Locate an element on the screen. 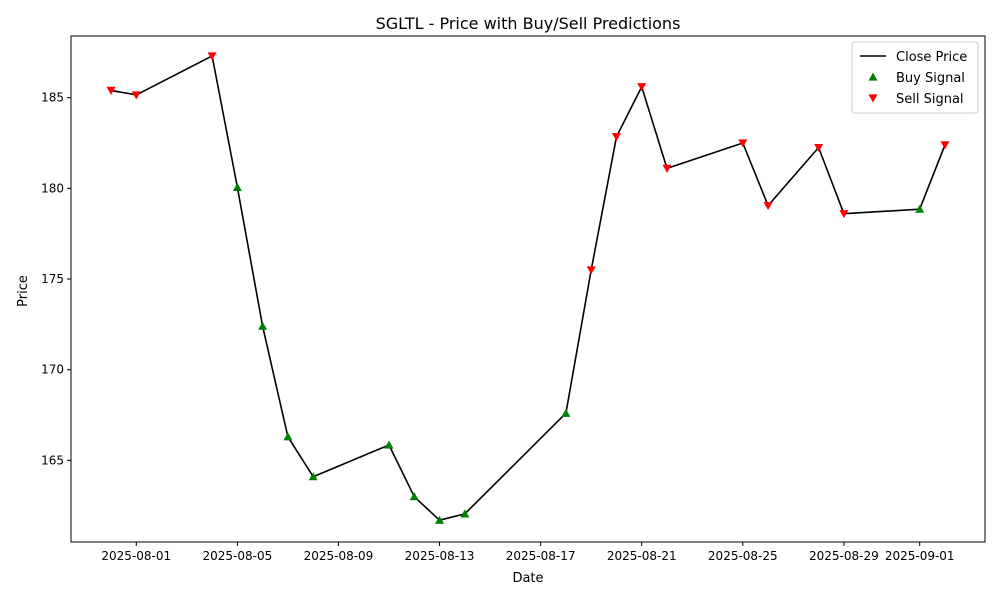 This screenshot has width=1000, height=600. x-tick-label: 2025-08-05 is located at coordinates (237, 556).